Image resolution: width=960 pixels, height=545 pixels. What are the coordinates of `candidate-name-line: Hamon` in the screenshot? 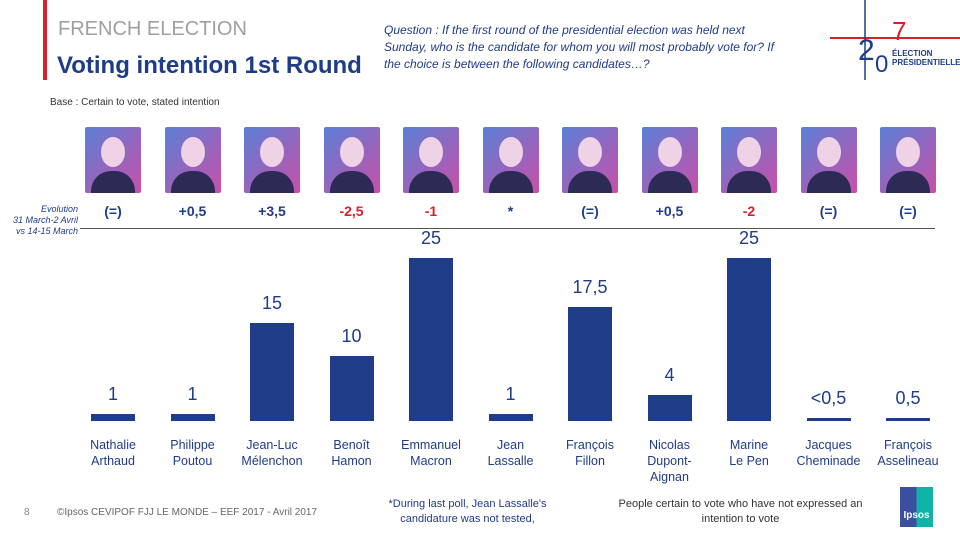 It's located at (351, 461).